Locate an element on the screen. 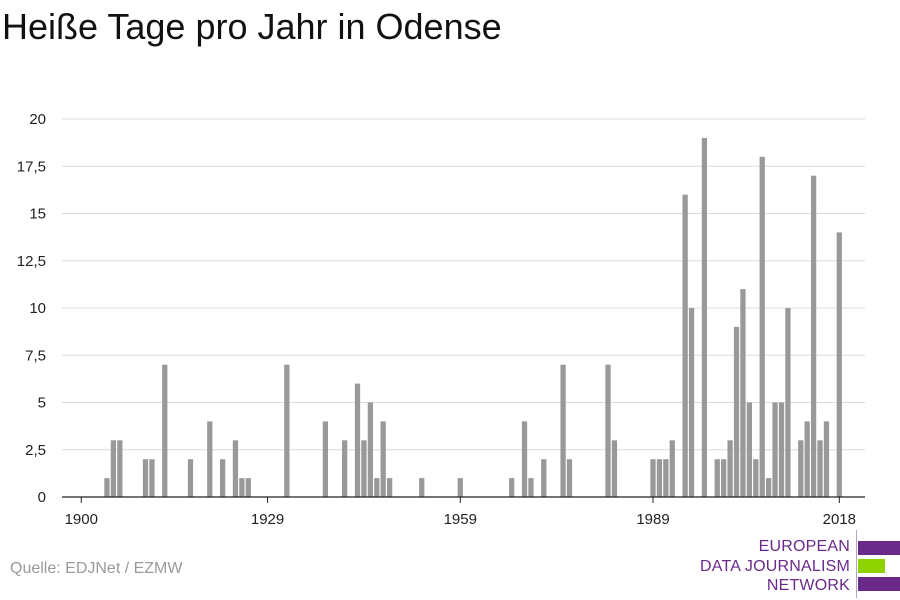 The height and width of the screenshot is (600, 900). y-tick-label: 5 is located at coordinates (42, 403).